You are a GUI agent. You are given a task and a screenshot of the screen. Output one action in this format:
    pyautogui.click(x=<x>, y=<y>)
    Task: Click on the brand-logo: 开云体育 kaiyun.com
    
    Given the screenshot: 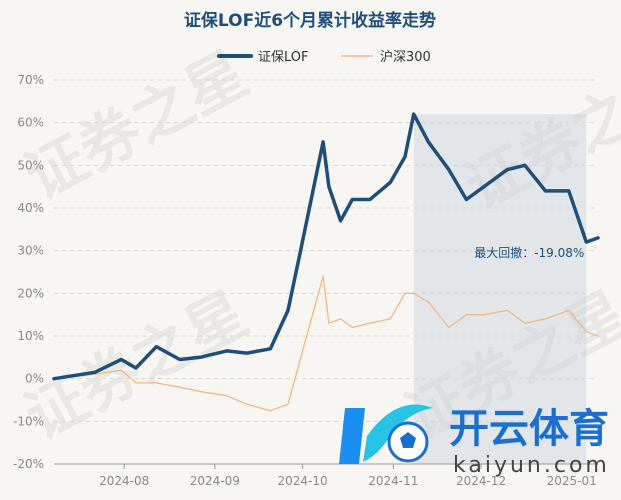 What is the action you would take?
    pyautogui.click(x=474, y=441)
    